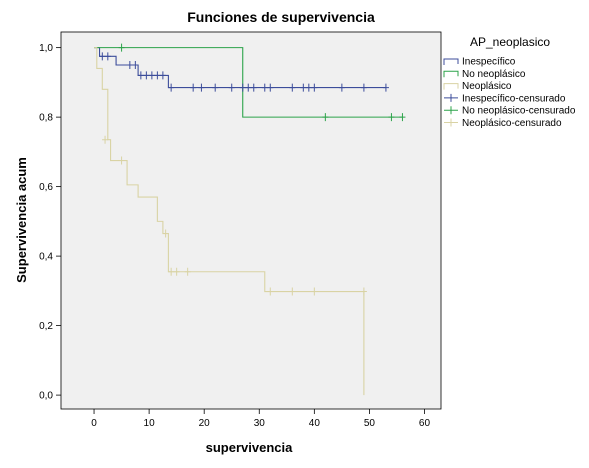 This screenshot has height=468, width=589. I want to click on chart-title: Funciones de supervivencia, so click(281, 17).